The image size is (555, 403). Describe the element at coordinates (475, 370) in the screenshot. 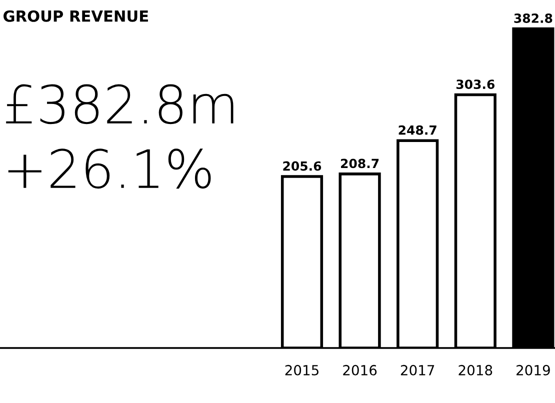

I see `x-tick-label: 2018` at that location.